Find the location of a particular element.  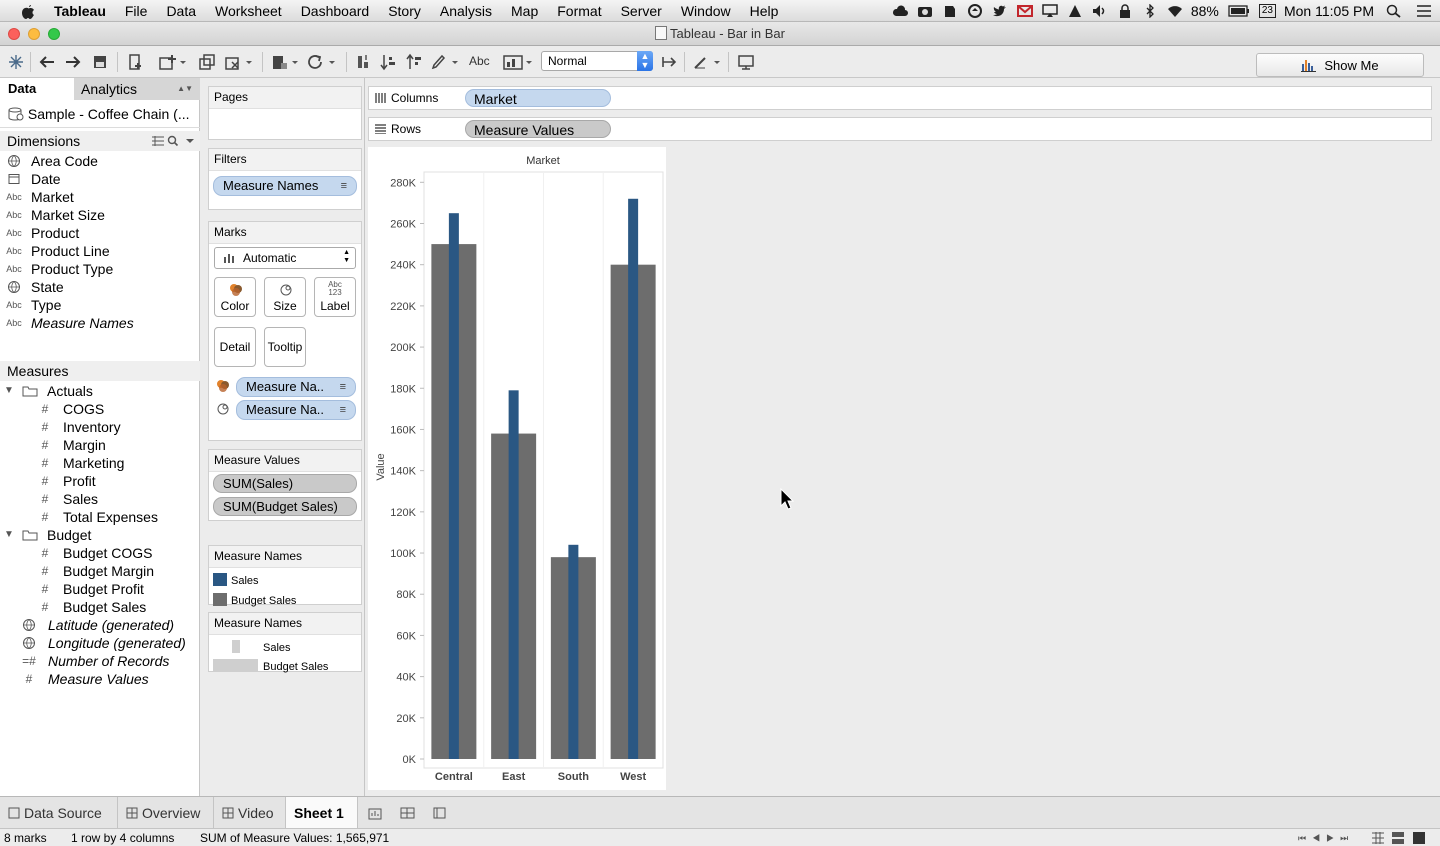

x-tick-label-west: West is located at coordinates (633, 777).